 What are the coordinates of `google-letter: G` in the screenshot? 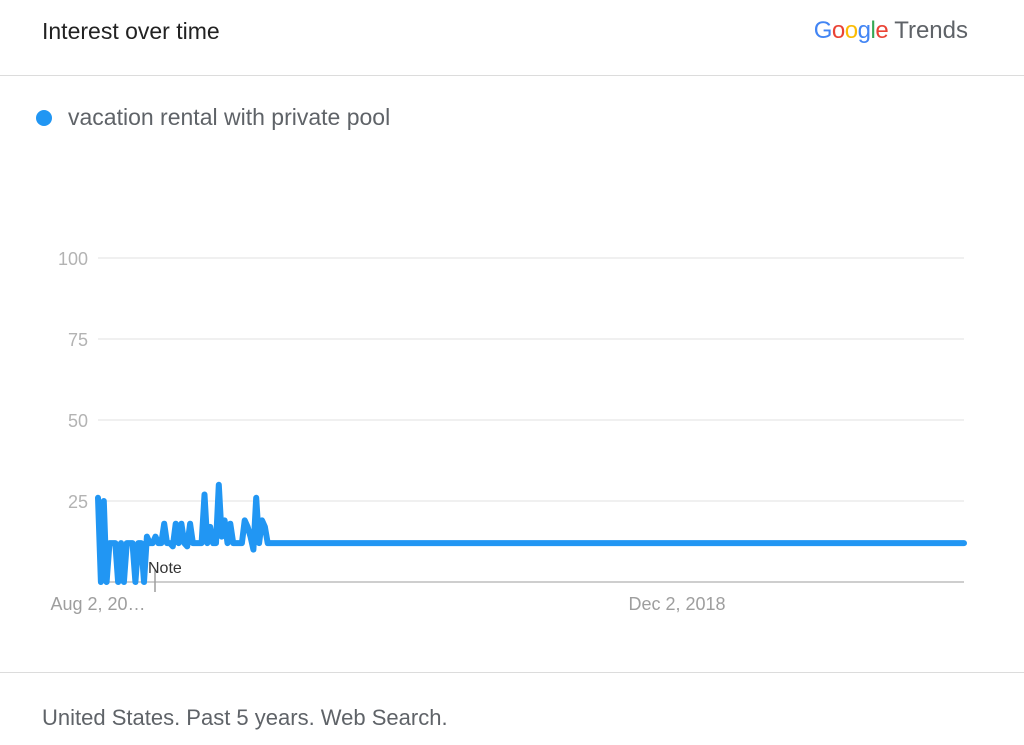 It's located at (823, 30).